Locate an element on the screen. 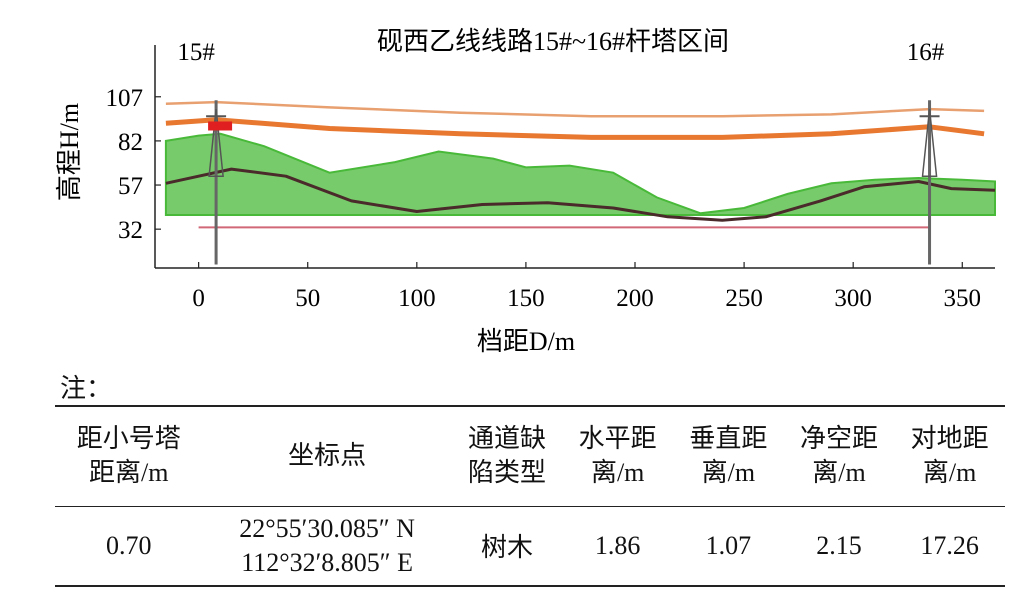 The height and width of the screenshot is (600, 1024). latitude-value: 22°55′30.085″ N is located at coordinates (327, 528).